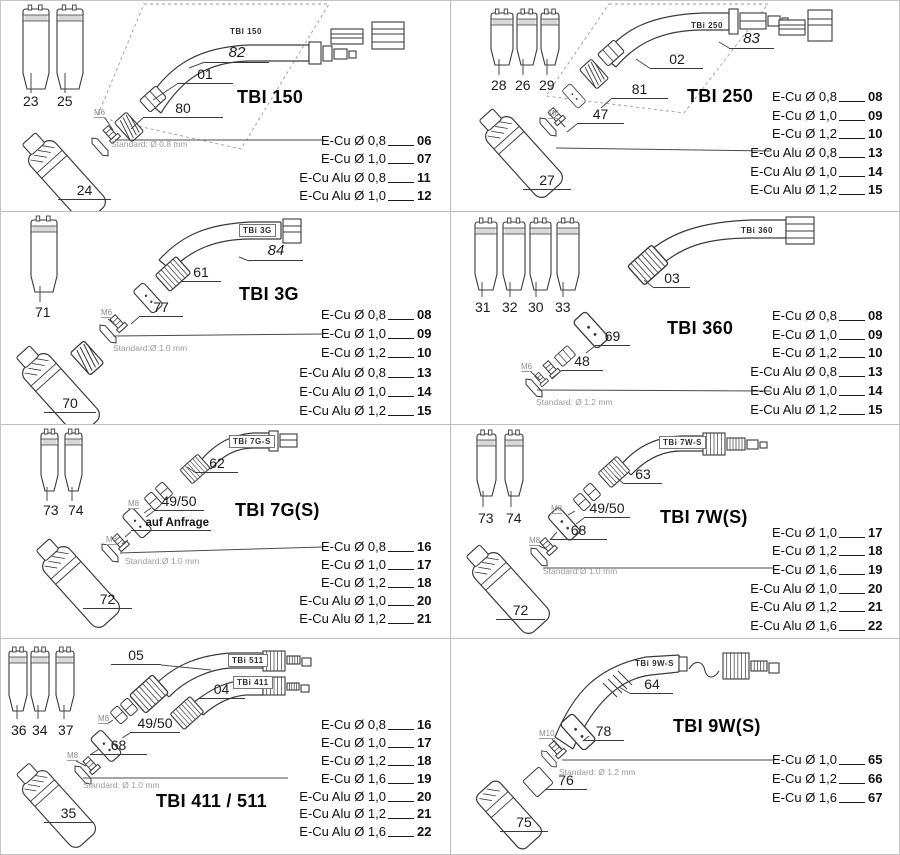  Describe the element at coordinates (248, 660) in the screenshot. I see `neck-model-badge: TBi 511` at that location.